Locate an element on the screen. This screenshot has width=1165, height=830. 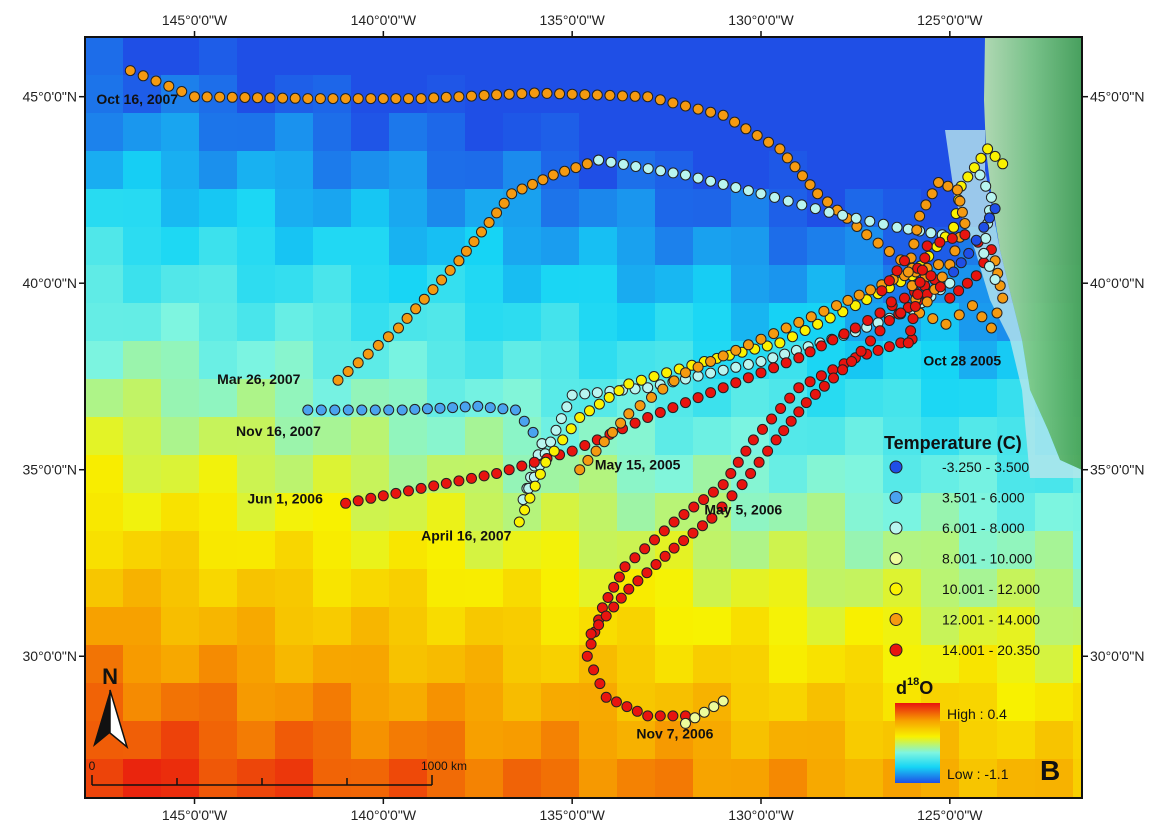
d18o-legend: d18O High : 0.4 Low : -1.1 is located at coordinates (952, 729).